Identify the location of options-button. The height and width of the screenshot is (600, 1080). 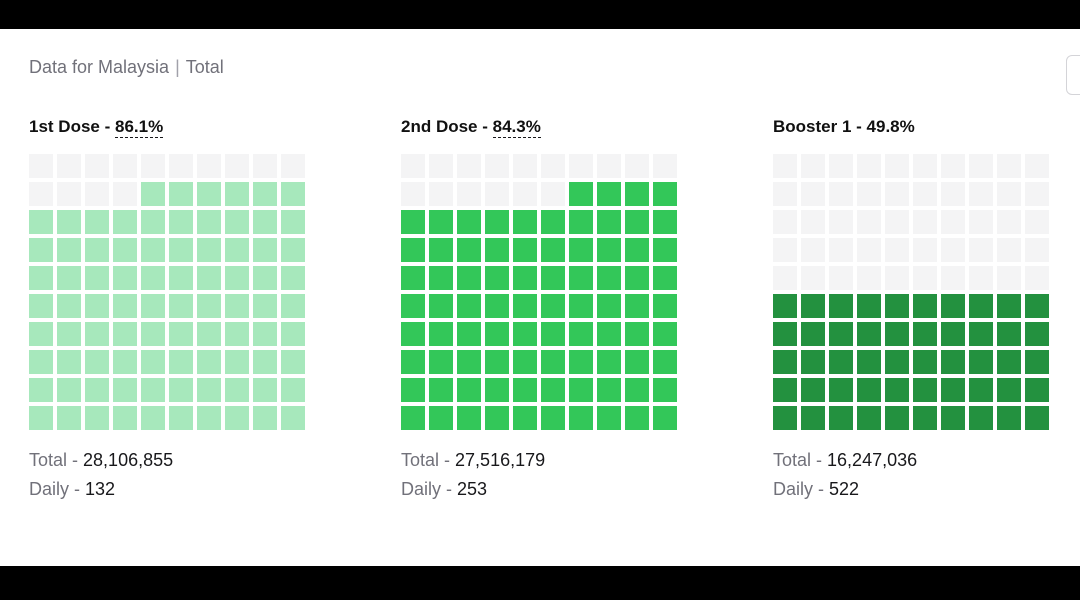
(1073, 75).